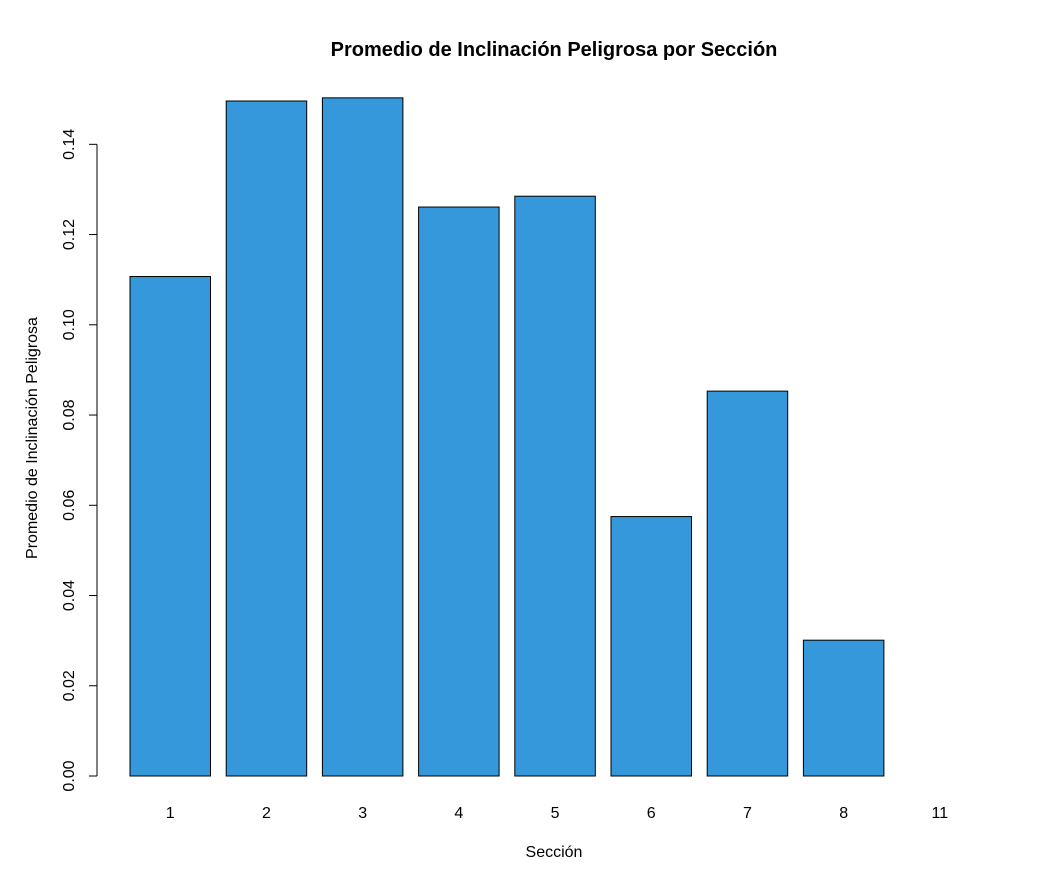 Image resolution: width=1052 pixels, height=879 pixels. I want to click on x-tick-label: 7, so click(747, 813).